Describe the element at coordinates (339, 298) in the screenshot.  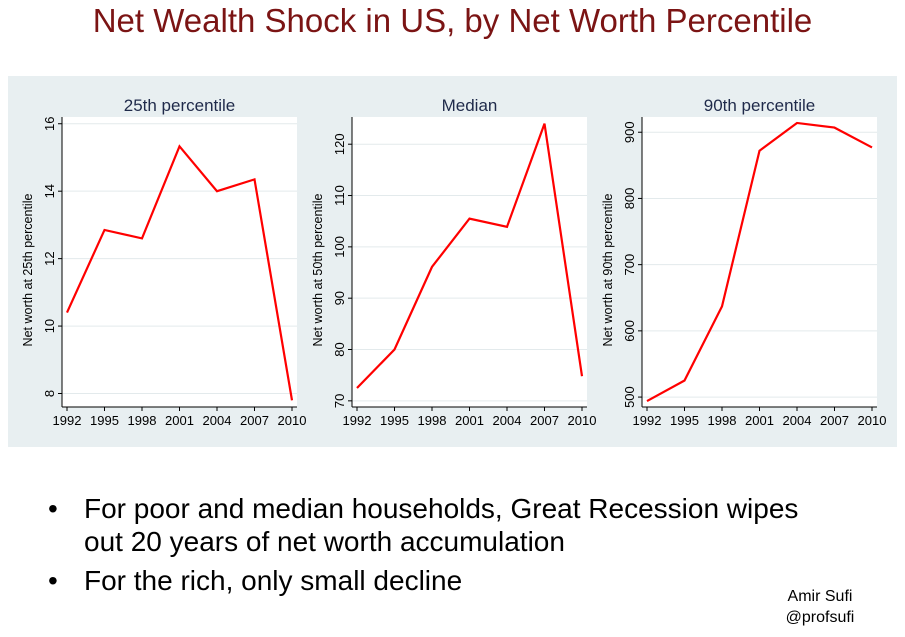
I see `y-tick-label: 90` at that location.